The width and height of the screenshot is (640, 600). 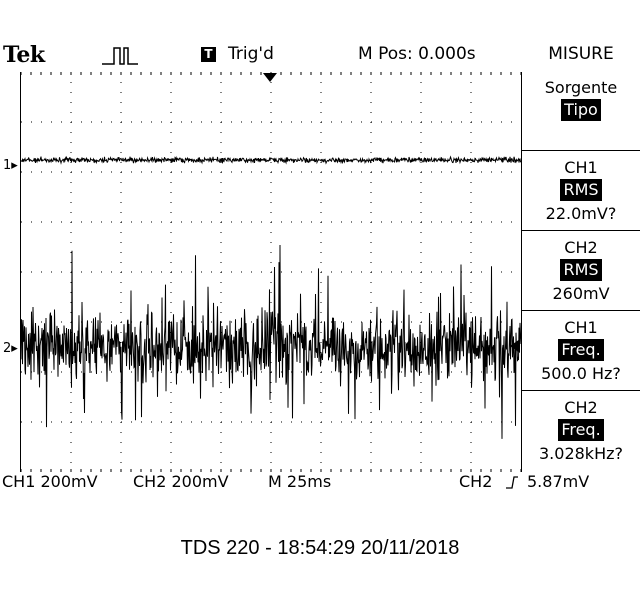 I want to click on menu-item-ch2-rms: CH2 RMS 260mV, so click(x=581, y=271).